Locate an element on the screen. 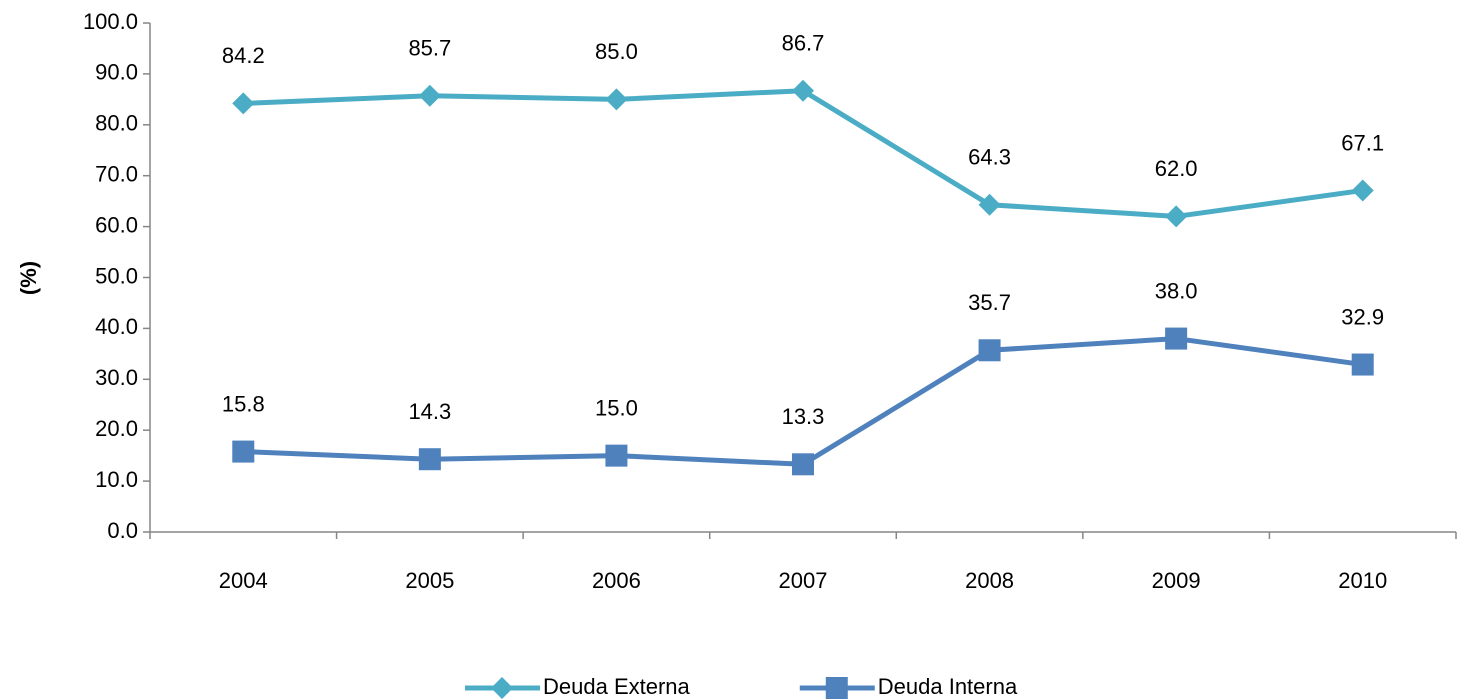 This screenshot has width=1458, height=700. data-label: 67.1 is located at coordinates (1362, 142).